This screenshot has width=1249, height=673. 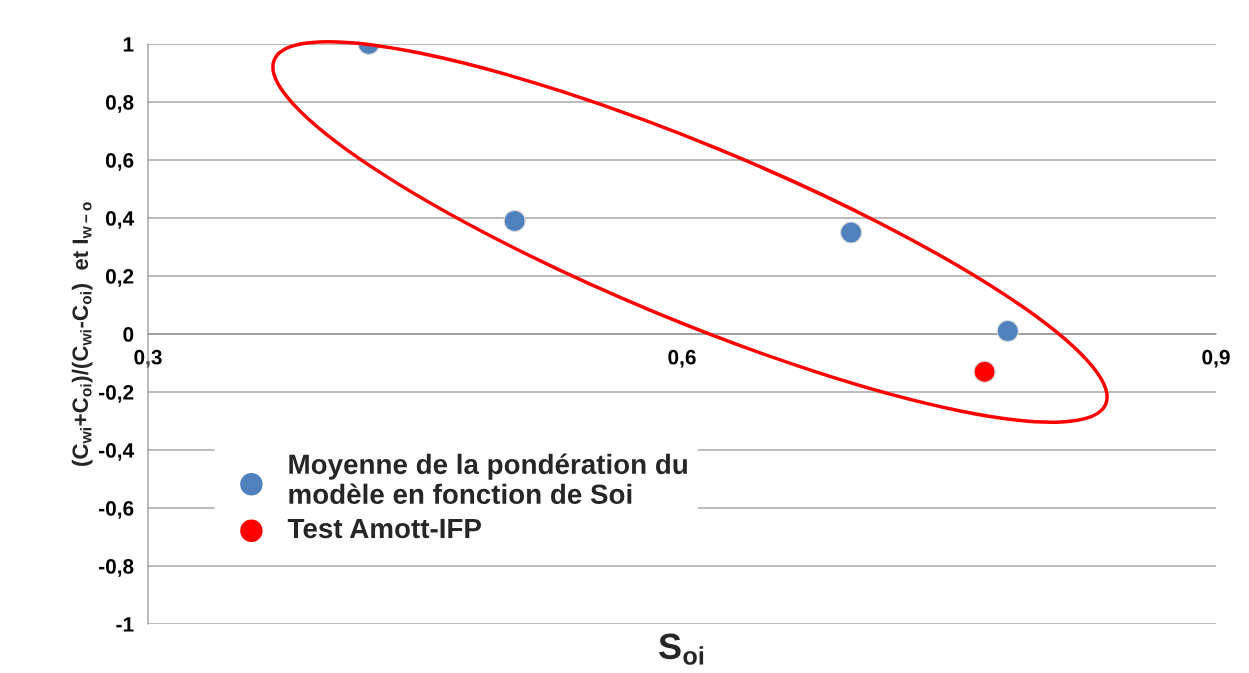 What do you see at coordinates (148, 358) in the screenshot?
I see `x-tick-label: 0,3` at bounding box center [148, 358].